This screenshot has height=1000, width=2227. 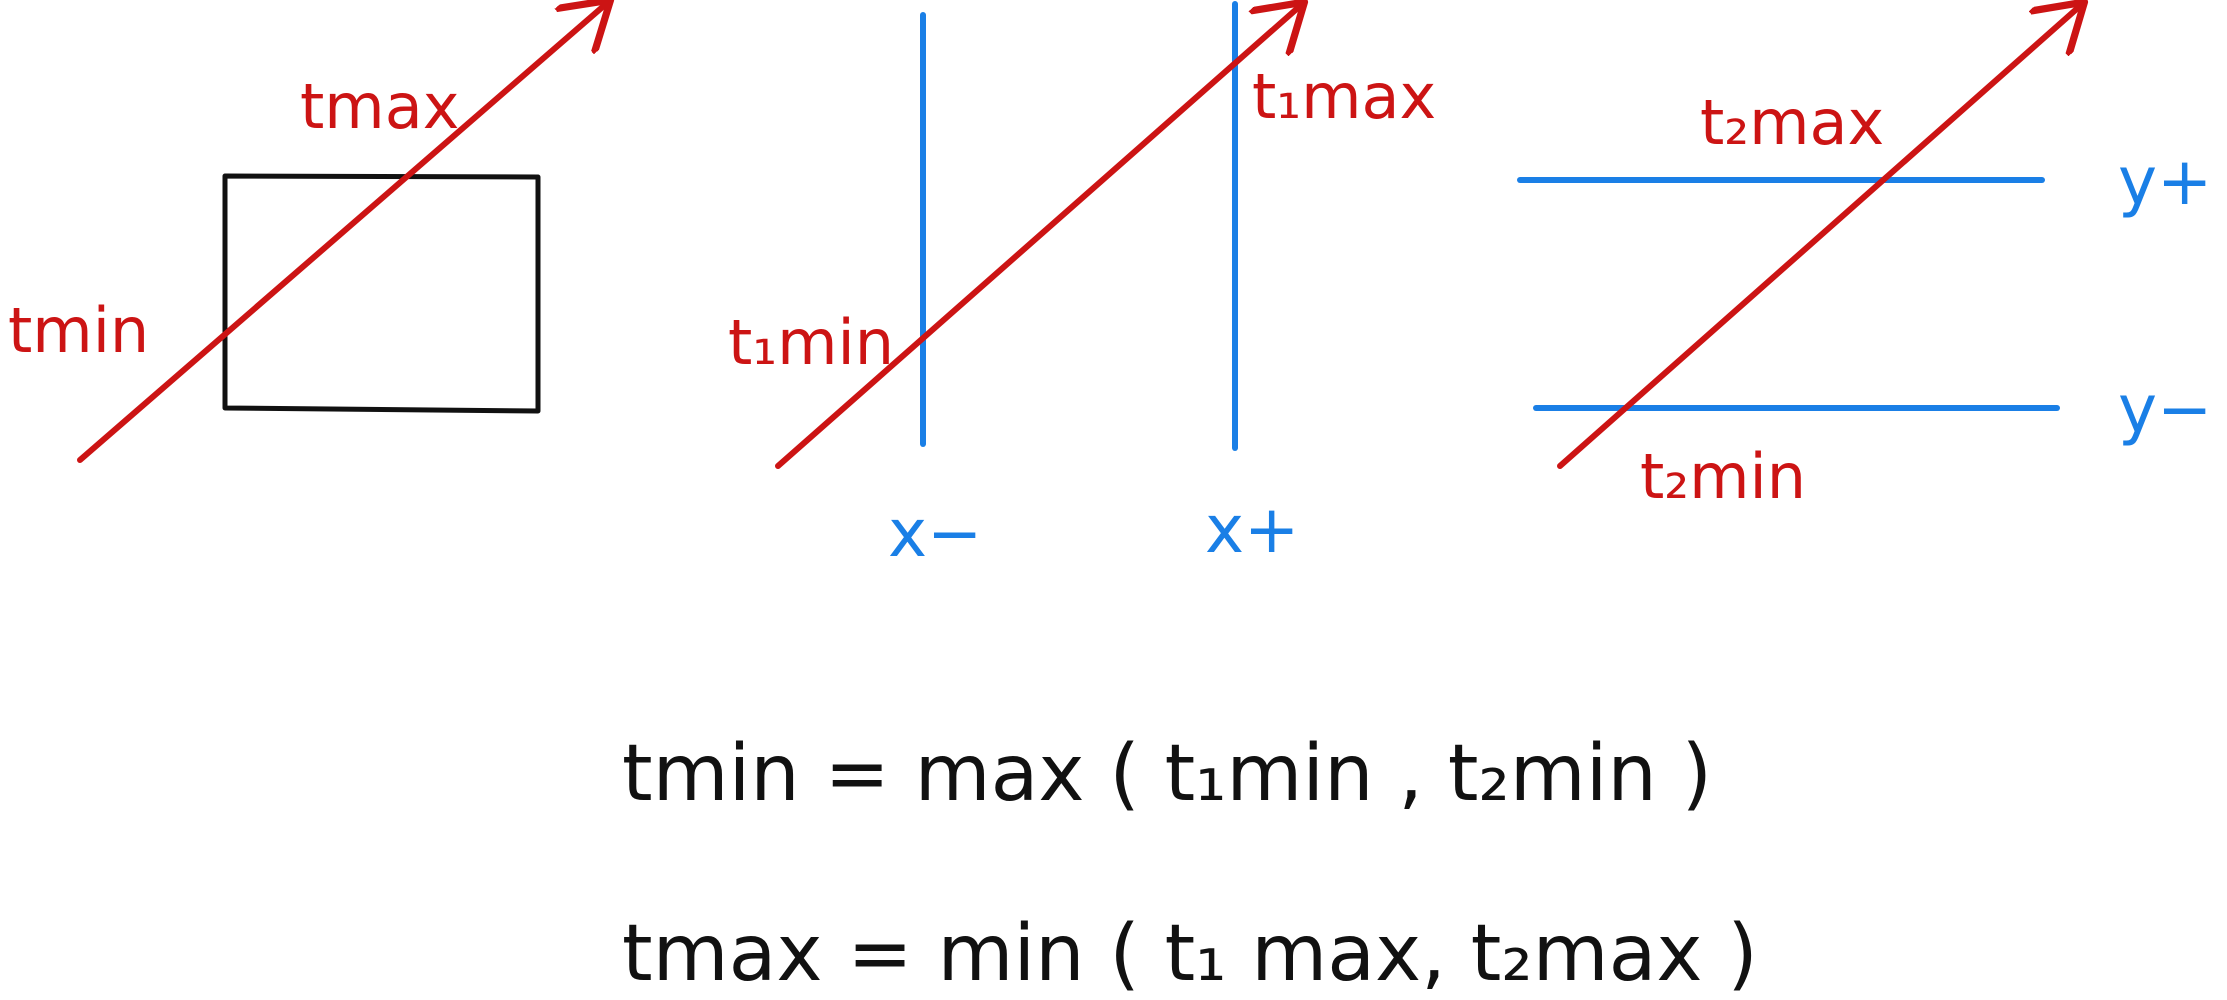 I want to click on panel-box: tmax tmin, so click(x=307, y=233).